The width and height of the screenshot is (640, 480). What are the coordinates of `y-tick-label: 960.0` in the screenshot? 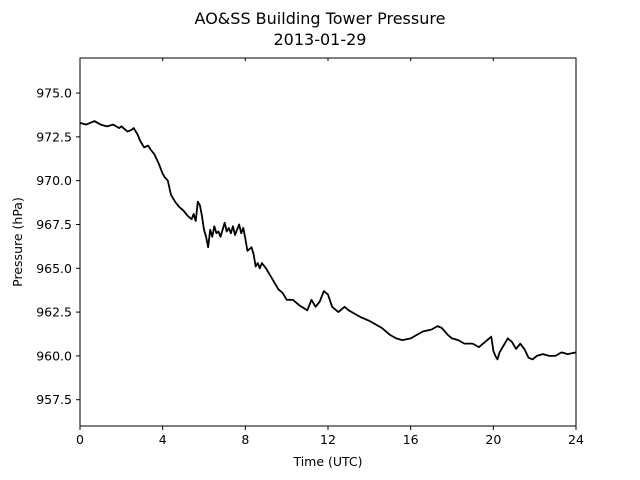 It's located at (54, 355).